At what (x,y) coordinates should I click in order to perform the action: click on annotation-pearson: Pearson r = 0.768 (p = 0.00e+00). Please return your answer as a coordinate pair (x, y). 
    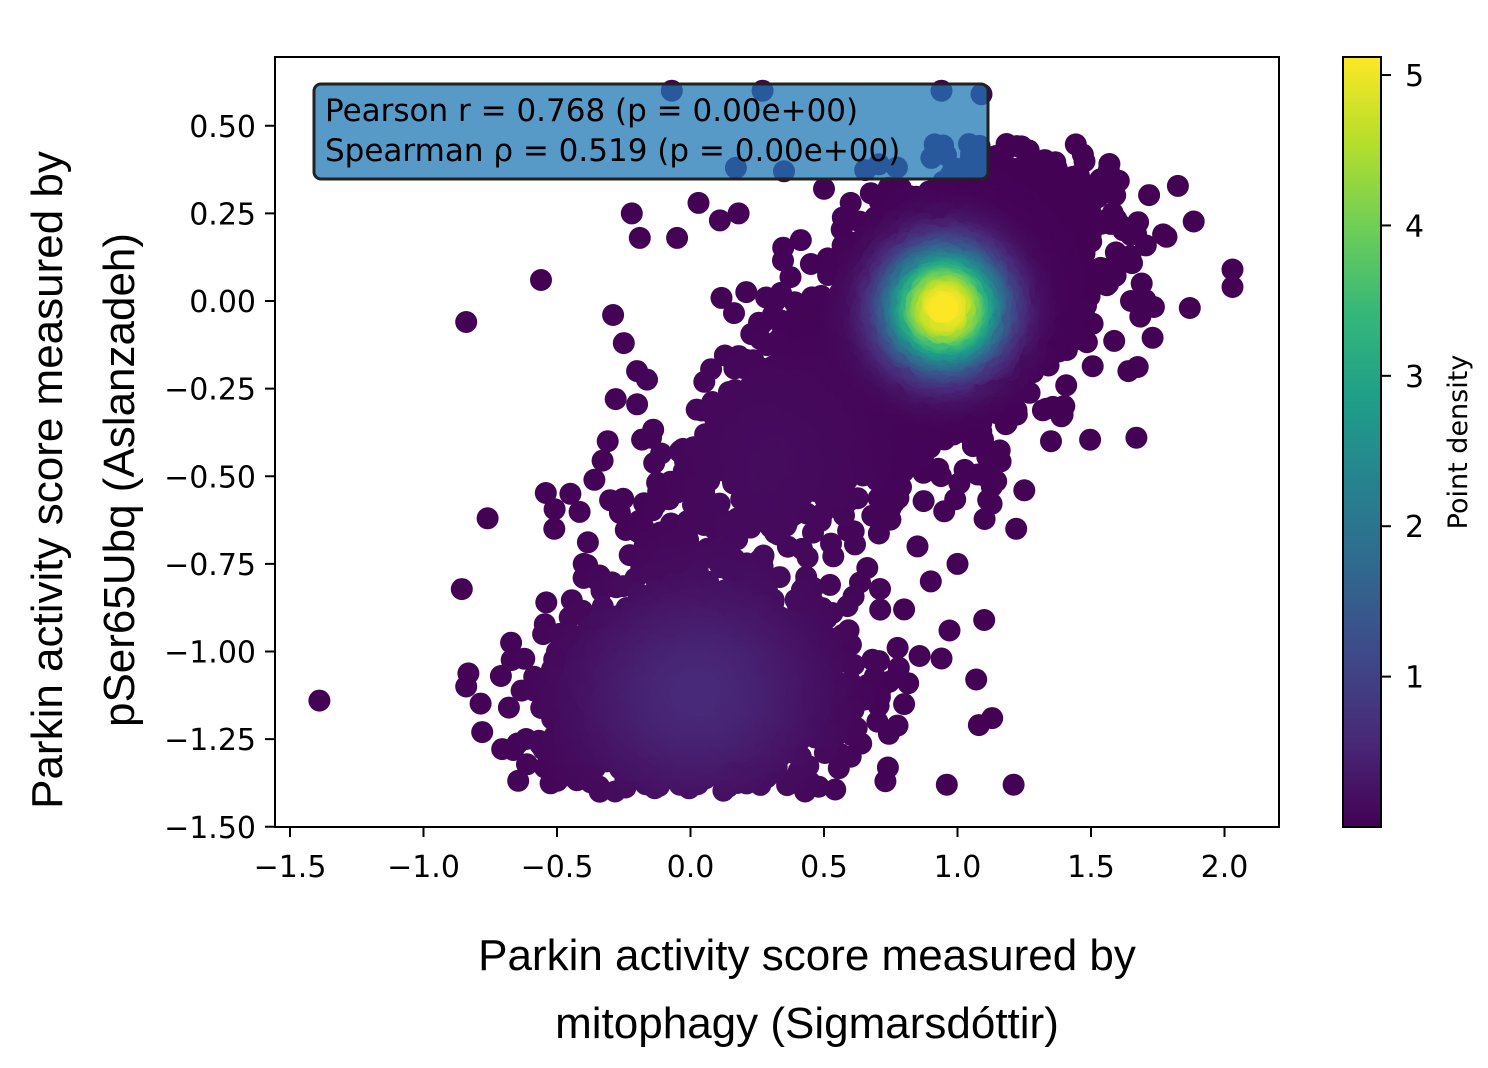
    Looking at the image, I should click on (591, 111).